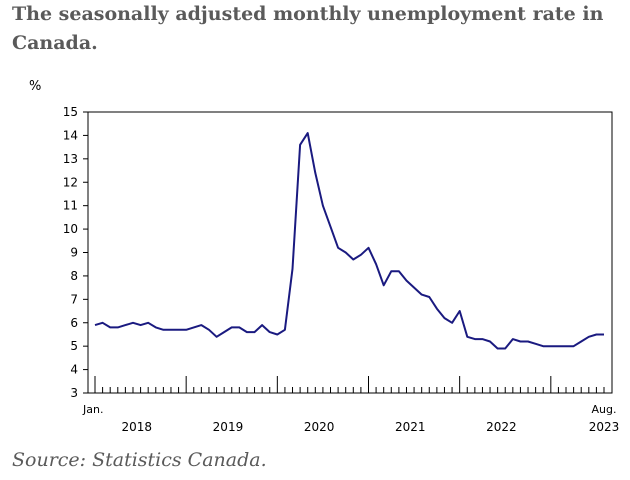 Image resolution: width=630 pixels, height=480 pixels. What do you see at coordinates (139, 460) in the screenshot?
I see `source-note: Source: Statistics Canada.` at bounding box center [139, 460].